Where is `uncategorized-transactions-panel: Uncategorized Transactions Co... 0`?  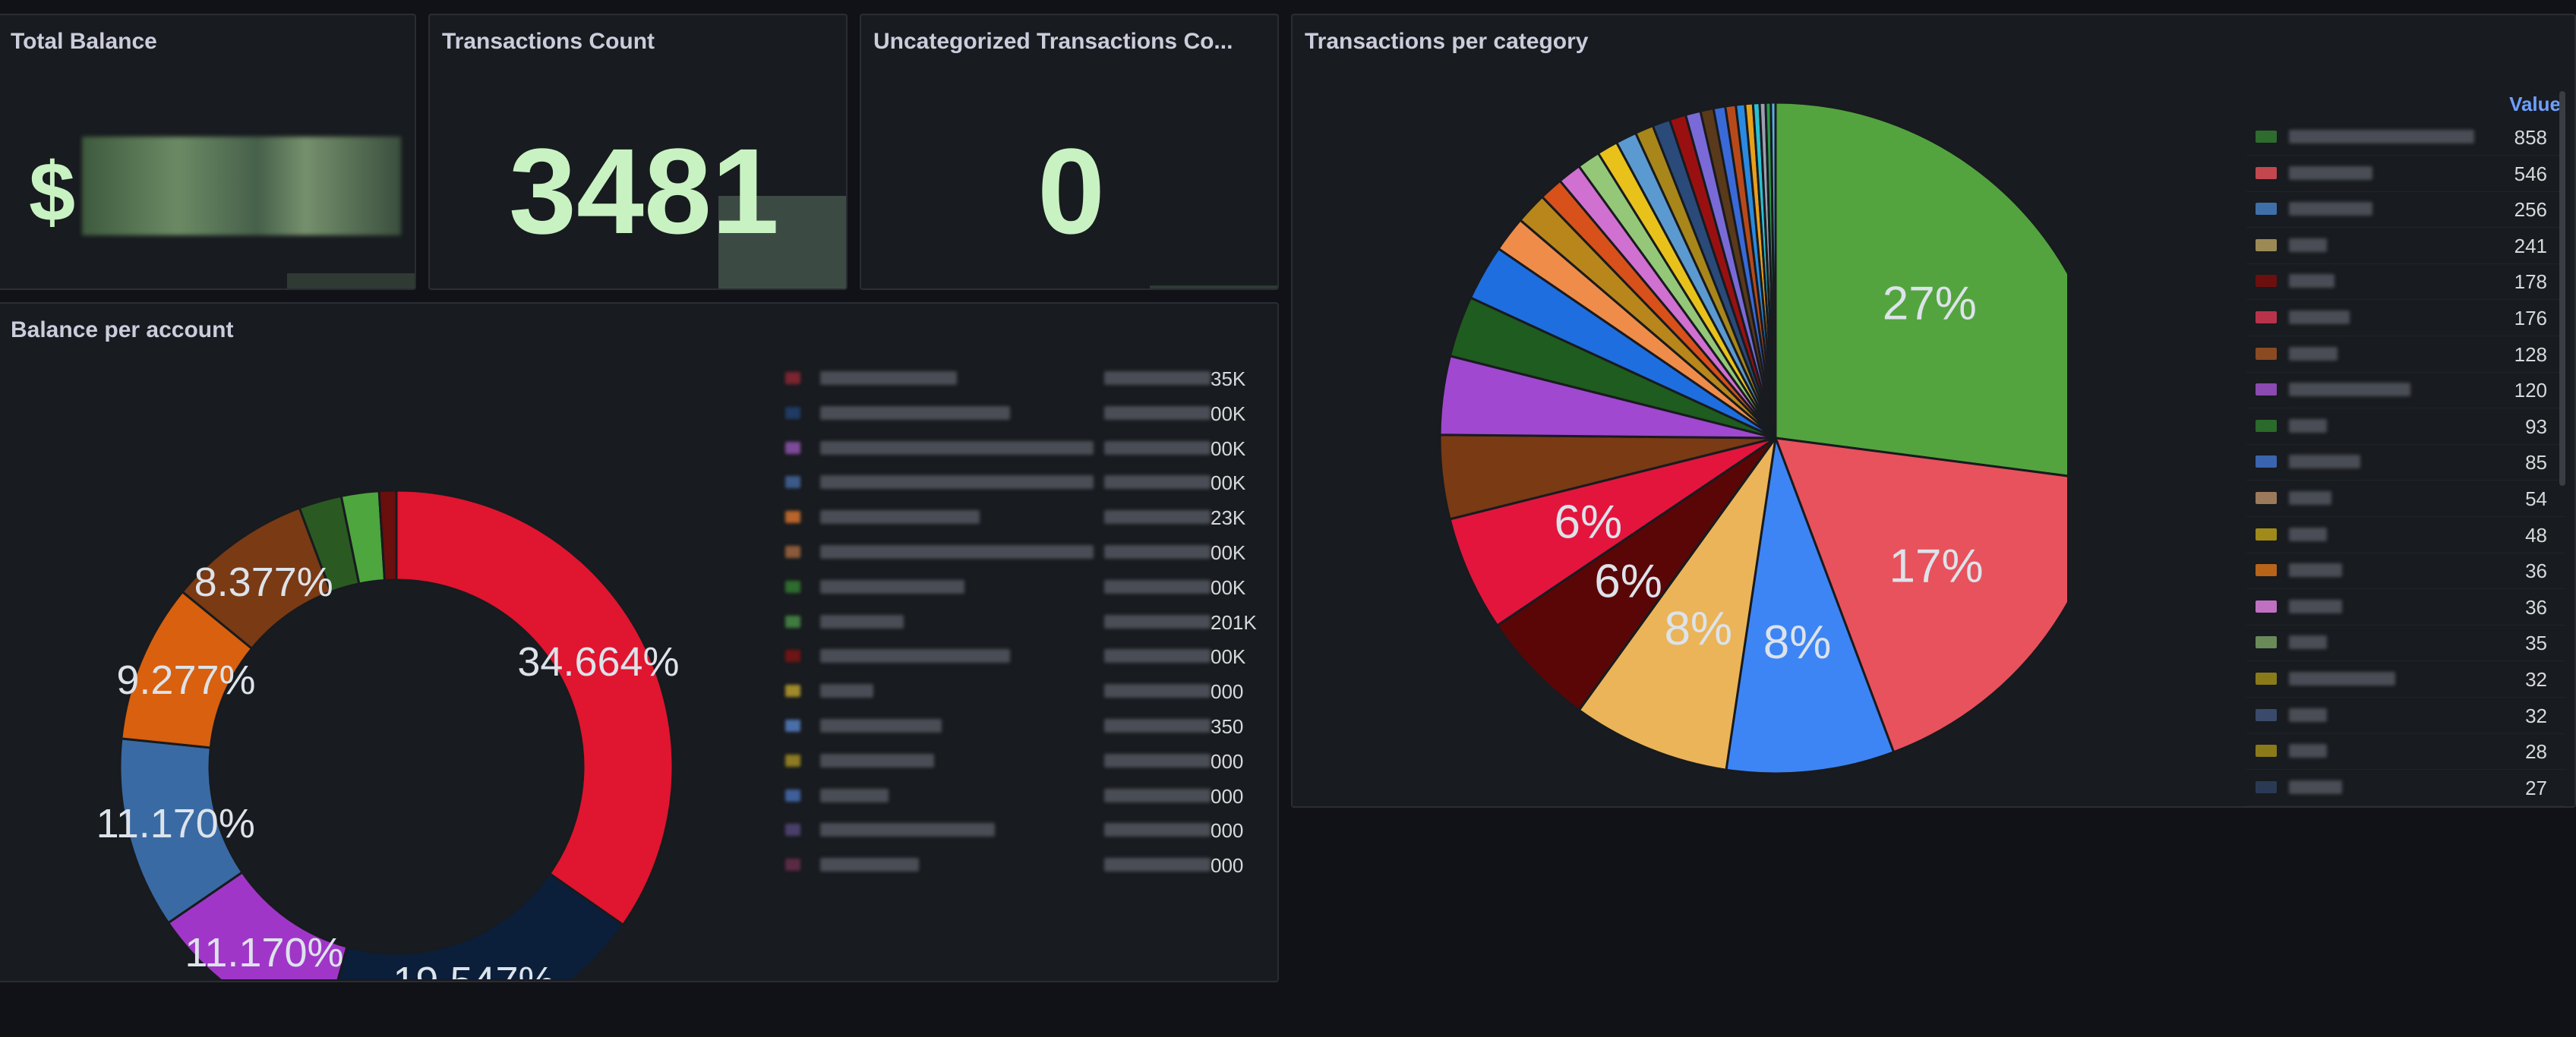
uncategorized-transactions-panel: Uncategorized Transactions Co... 0 is located at coordinates (1069, 152).